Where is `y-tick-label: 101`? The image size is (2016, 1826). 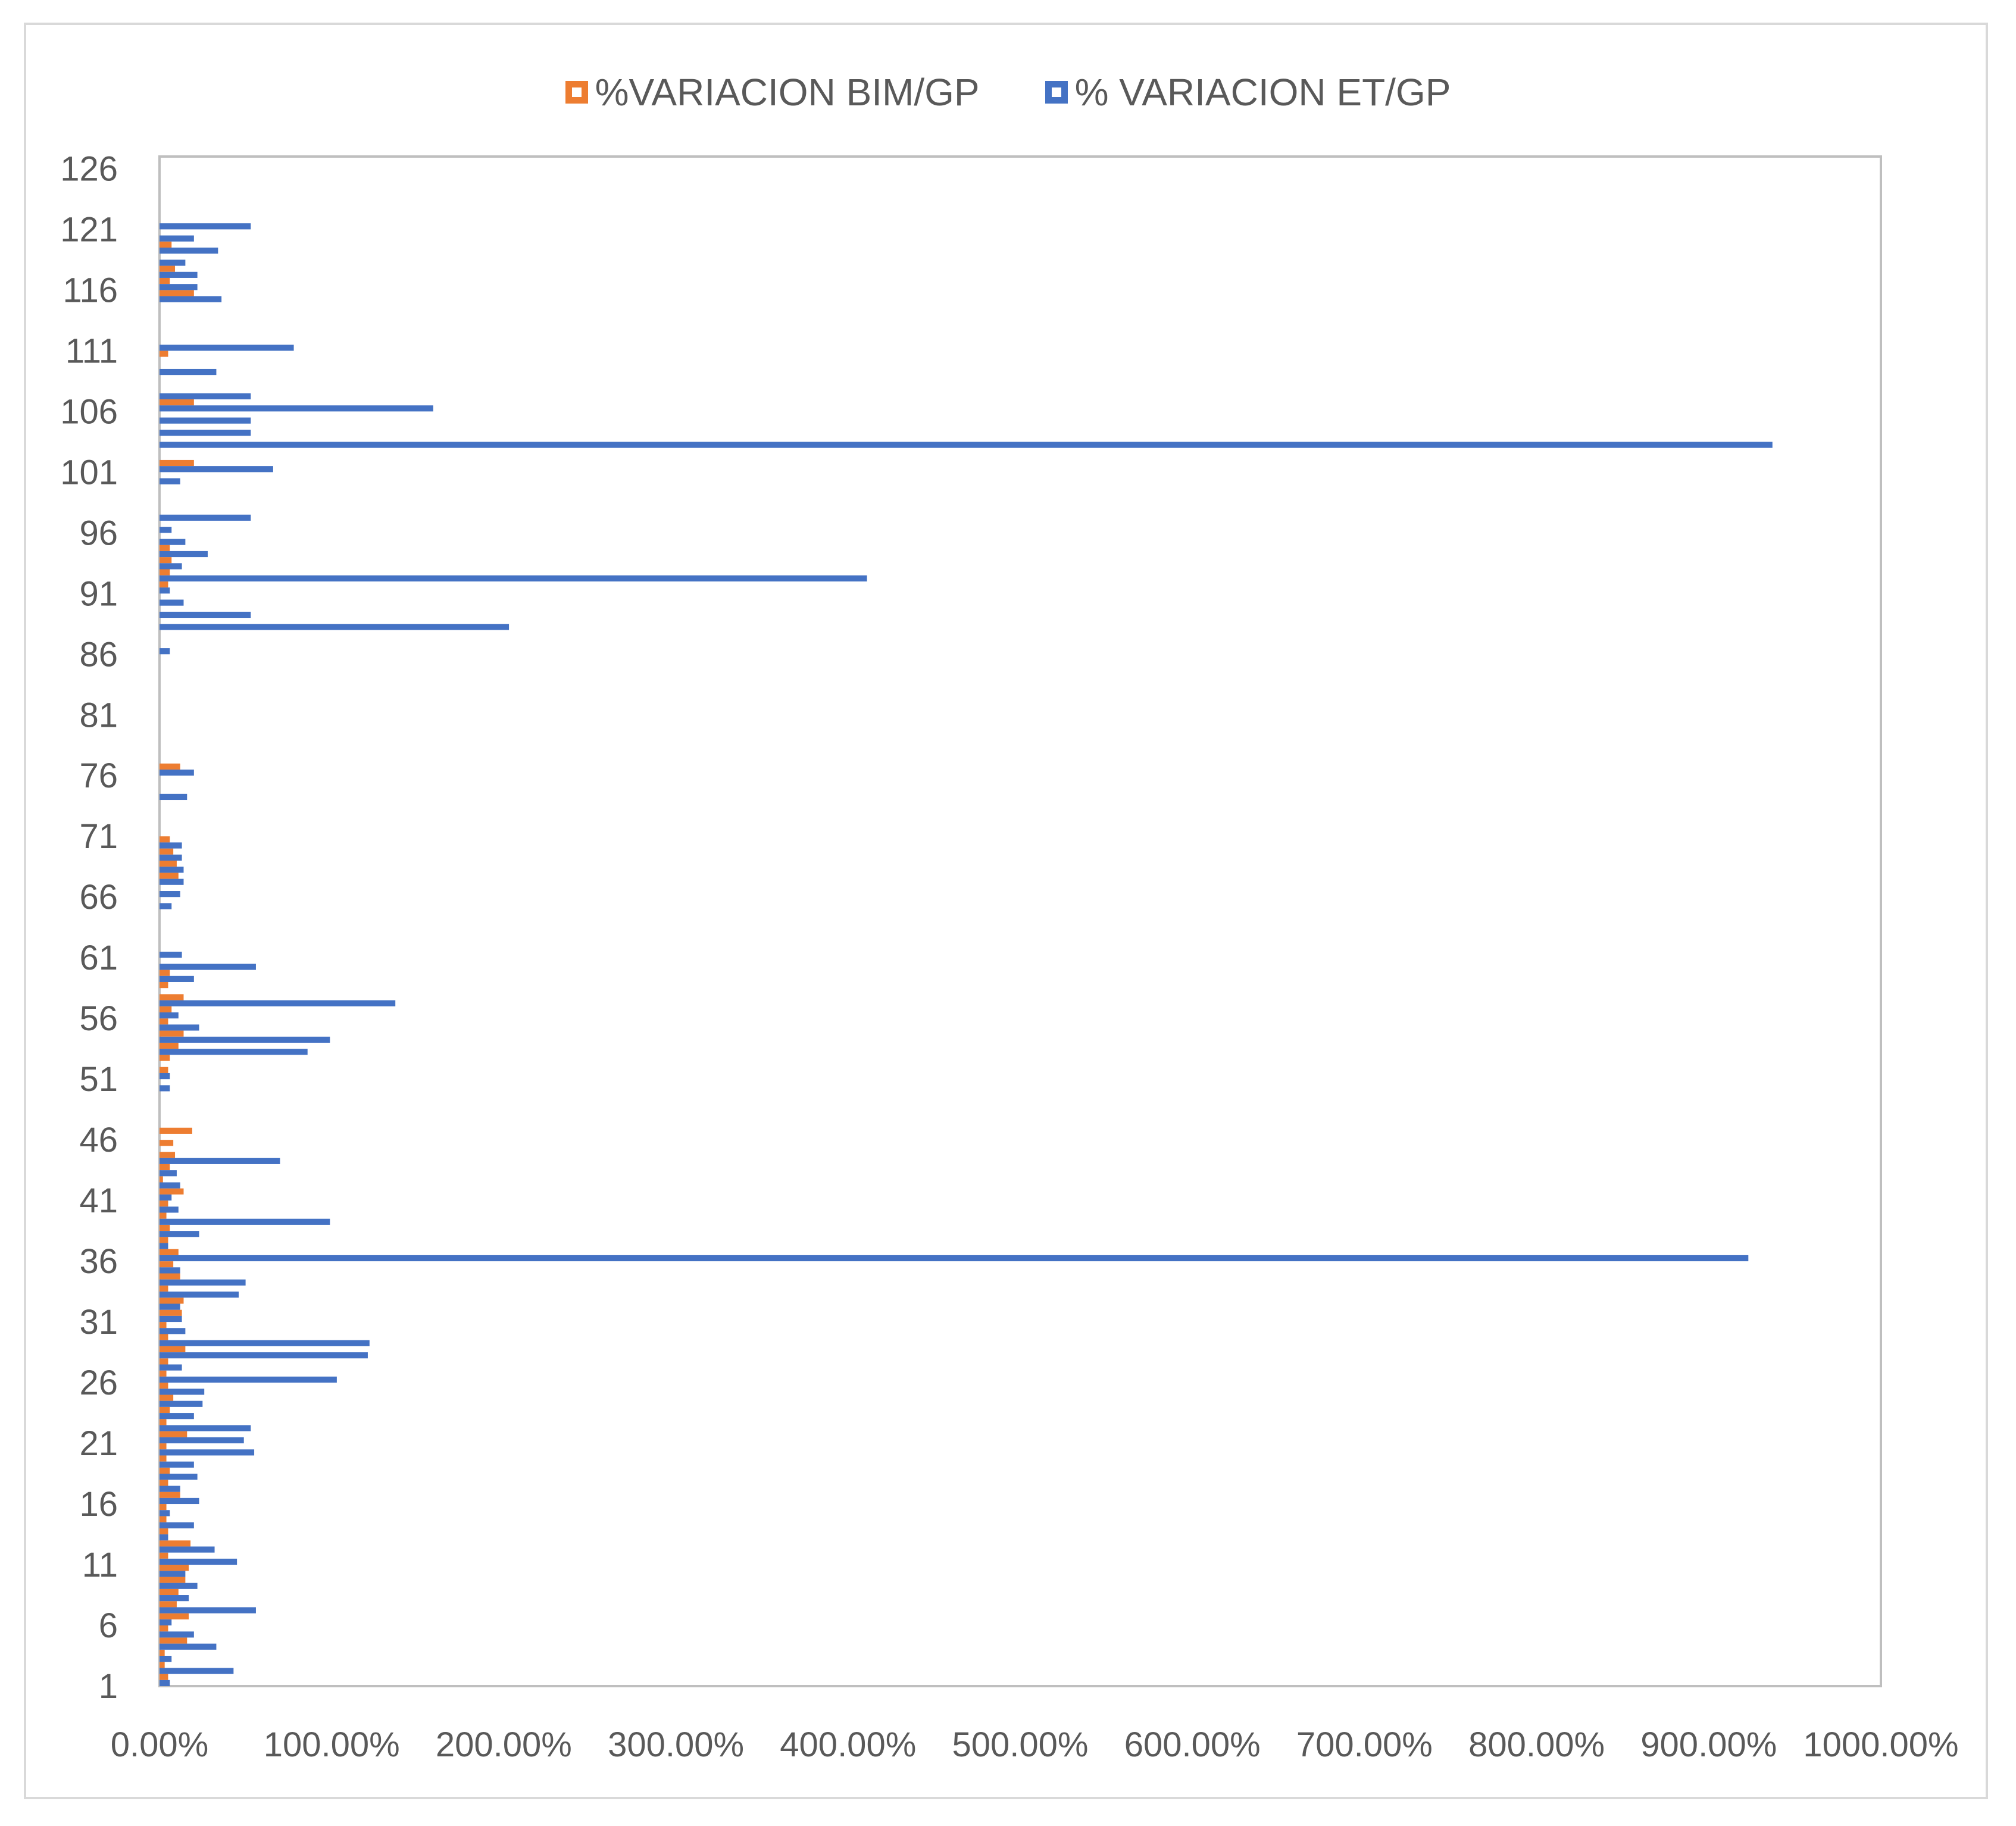 y-tick-label: 101 is located at coordinates (89, 472).